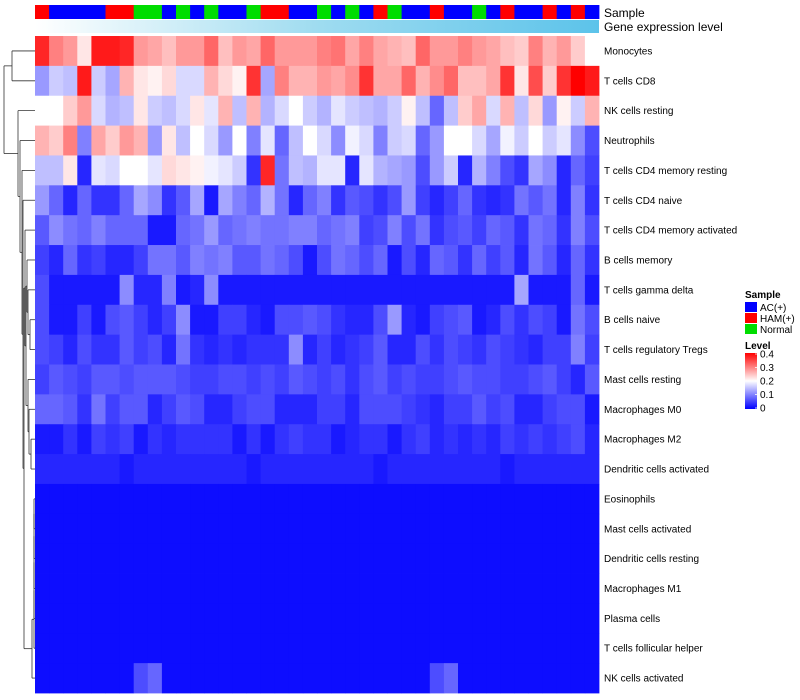 Image resolution: width=800 pixels, height=700 pixels. I want to click on legend-level-tick-label: 0.1, so click(767, 395).